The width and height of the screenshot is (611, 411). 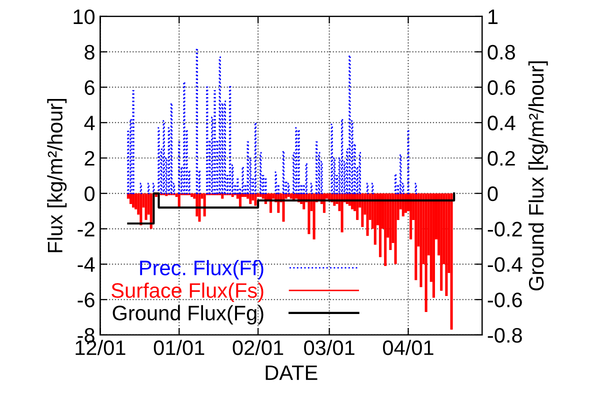 What do you see at coordinates (501, 87) in the screenshot?
I see `y2-tick-label: 0.6` at bounding box center [501, 87].